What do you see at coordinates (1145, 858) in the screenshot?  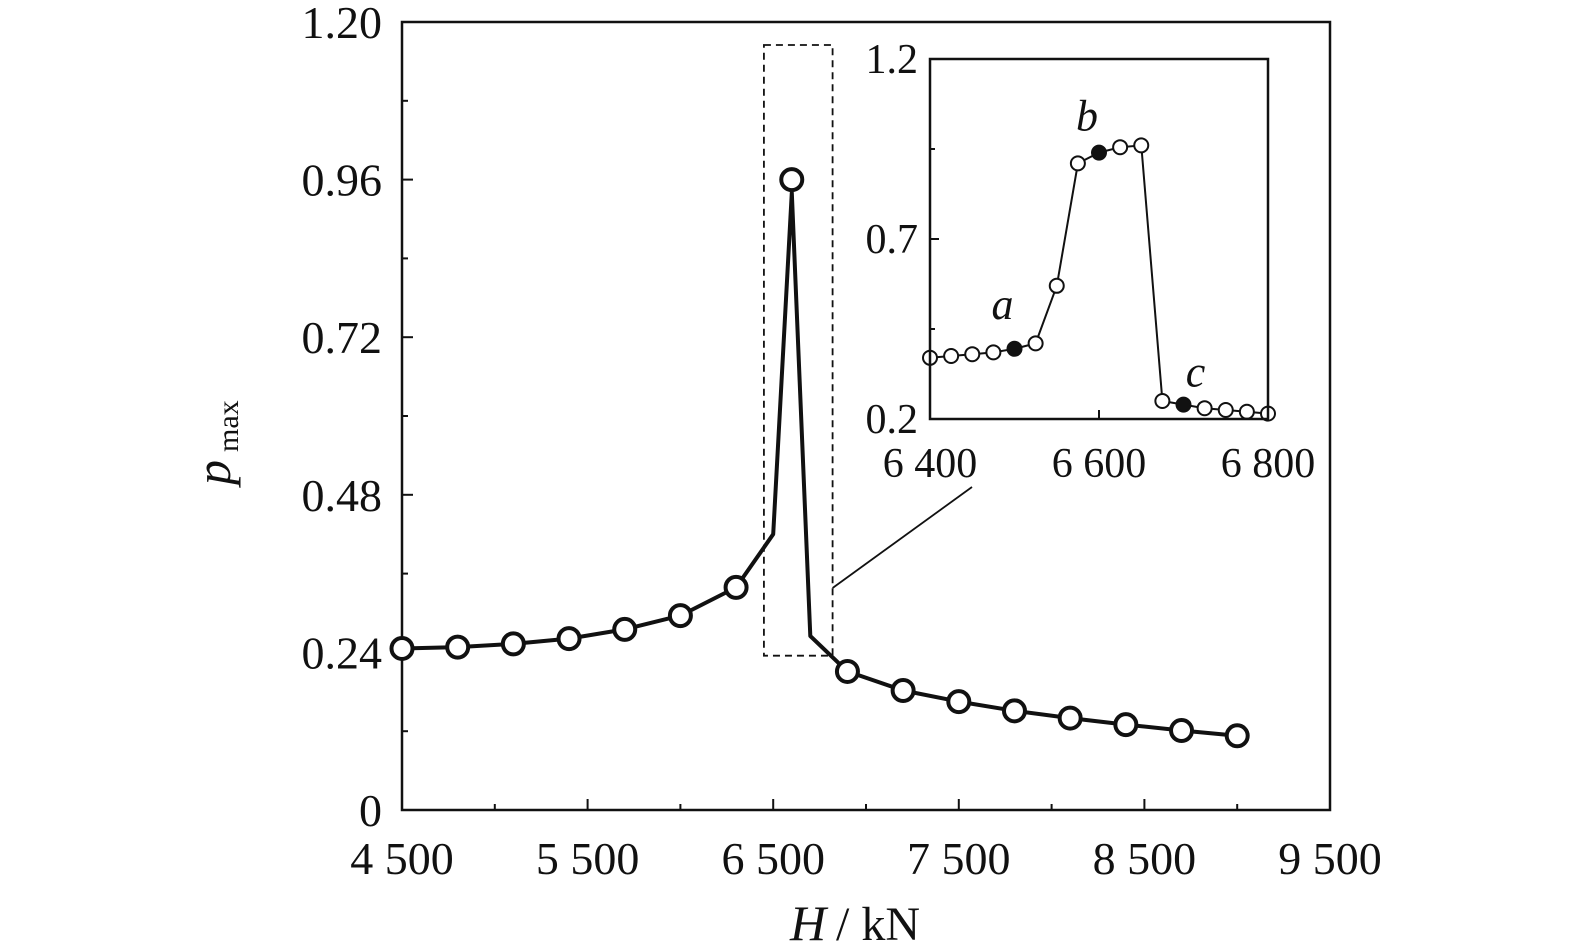 I see `x-tick-label: 8 500` at bounding box center [1145, 858].